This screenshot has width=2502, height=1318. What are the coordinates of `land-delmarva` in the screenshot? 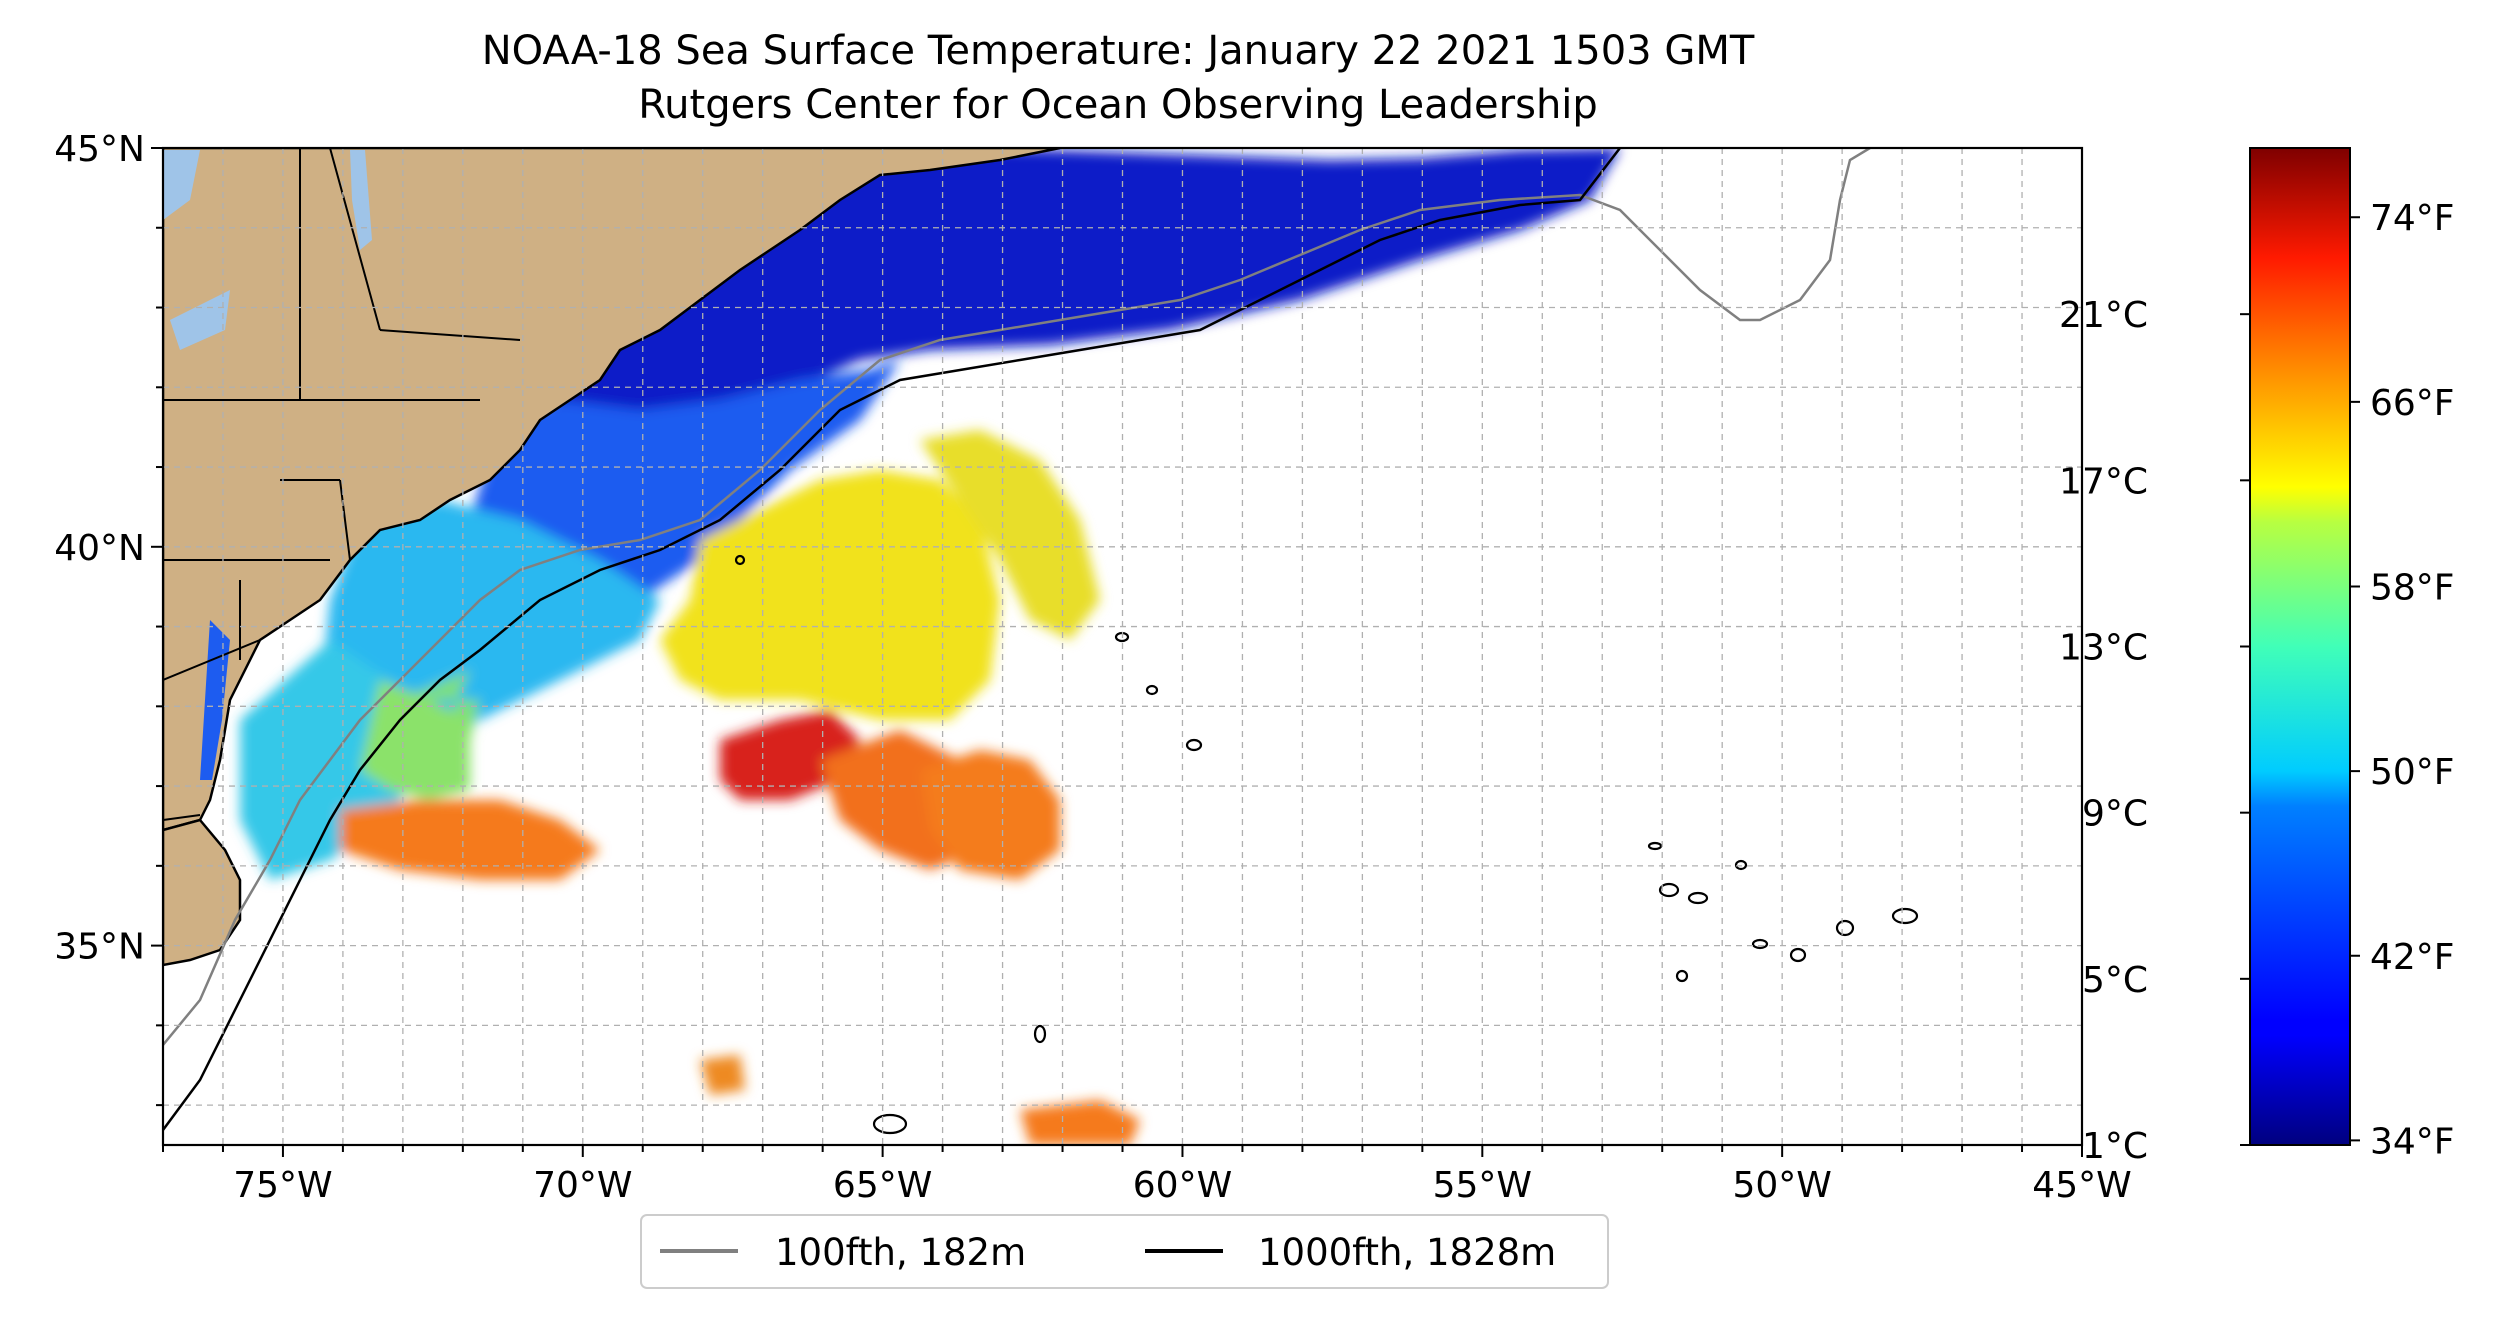 It's located at (202, 892).